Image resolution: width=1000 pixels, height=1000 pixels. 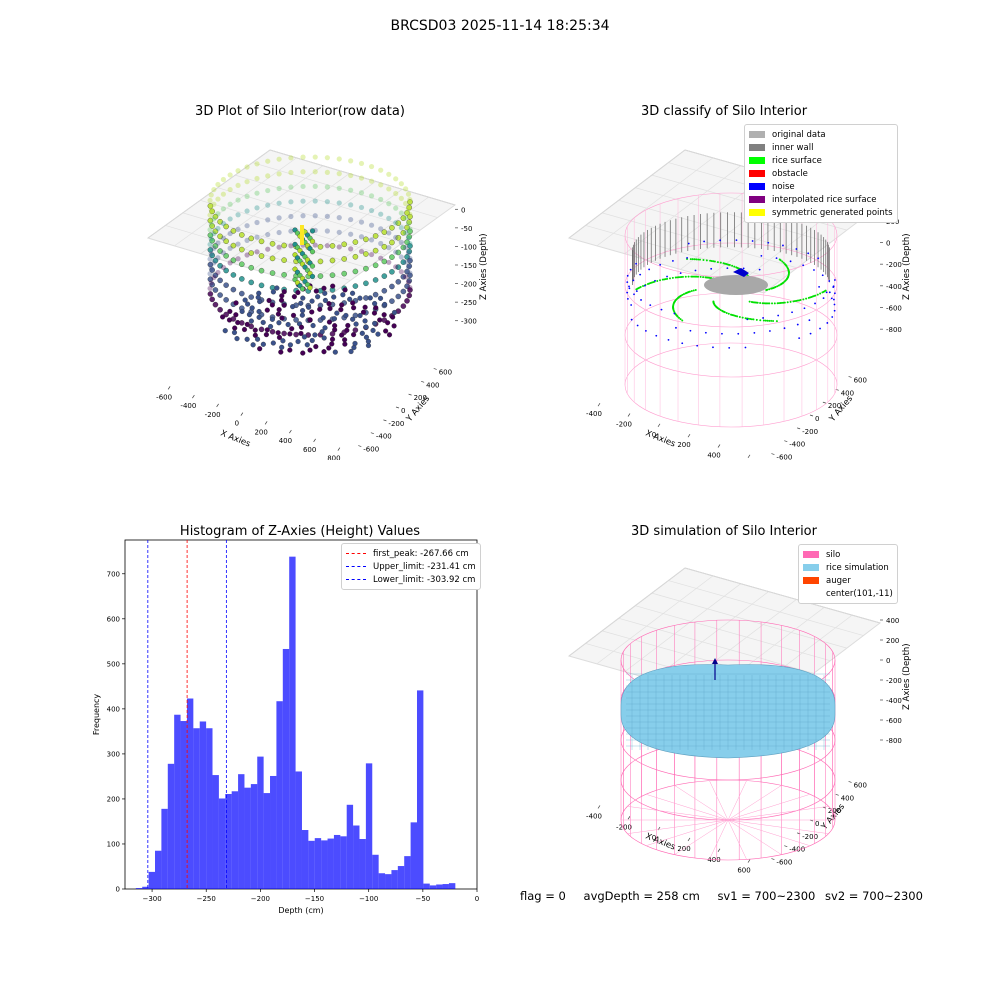 I want to click on legend-swatch, so click(x=757, y=134).